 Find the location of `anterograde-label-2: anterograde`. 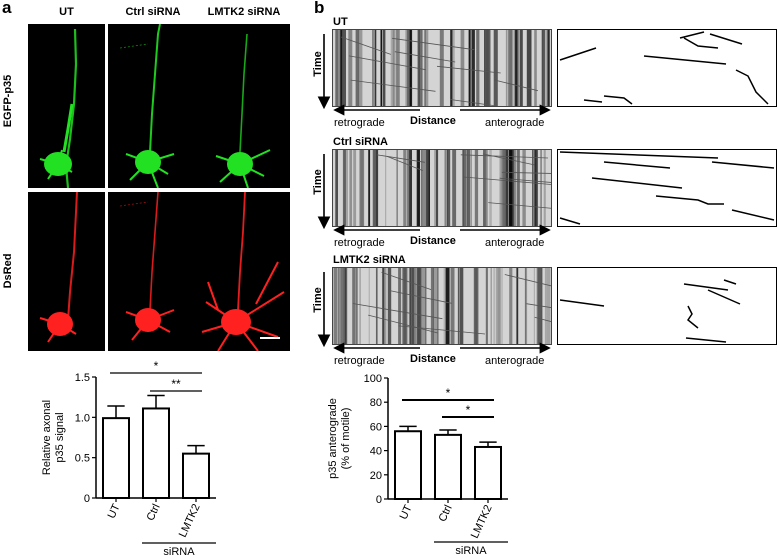

anterograde-label-2: anterograde is located at coordinates (515, 243).